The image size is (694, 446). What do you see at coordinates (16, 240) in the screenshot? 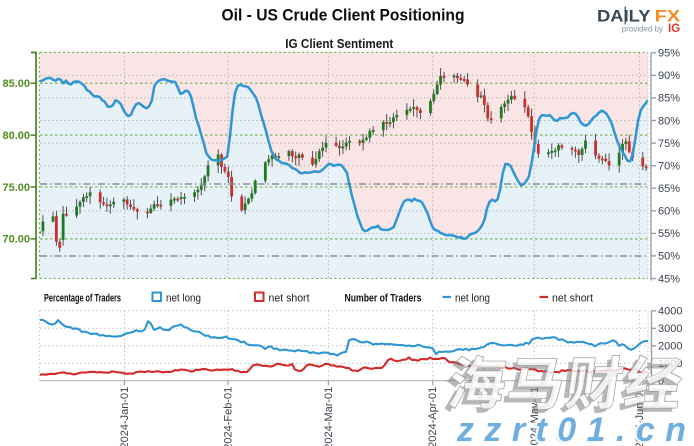
I see `svg-text: 70.00` at bounding box center [16, 240].